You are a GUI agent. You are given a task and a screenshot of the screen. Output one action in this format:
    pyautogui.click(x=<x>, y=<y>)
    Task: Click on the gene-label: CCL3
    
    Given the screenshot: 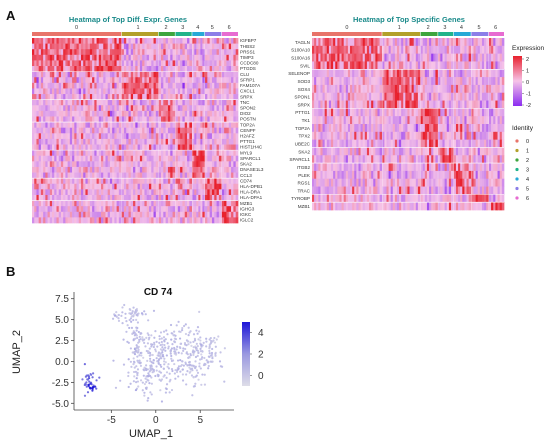 What is the action you would take?
    pyautogui.click(x=246, y=175)
    